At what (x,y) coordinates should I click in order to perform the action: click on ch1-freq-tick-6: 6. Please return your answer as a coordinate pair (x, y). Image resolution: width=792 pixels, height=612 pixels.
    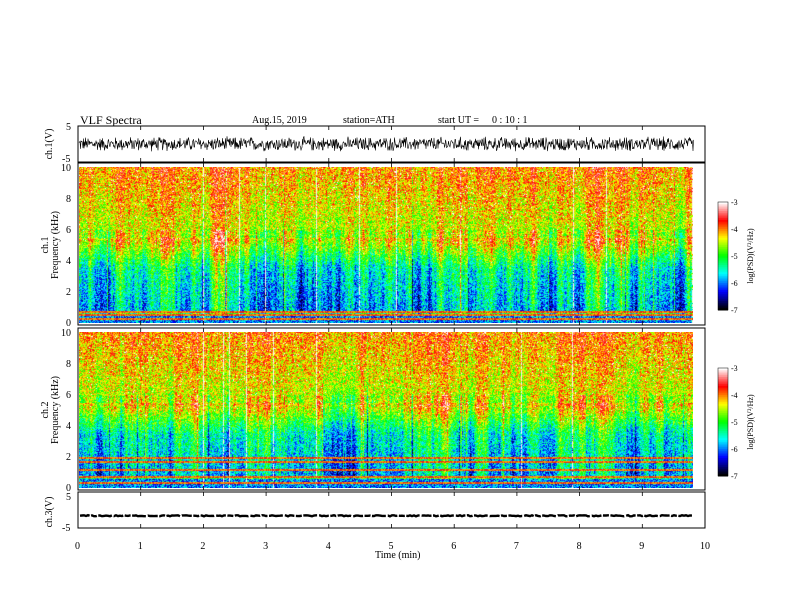
    Looking at the image, I should click on (68, 230).